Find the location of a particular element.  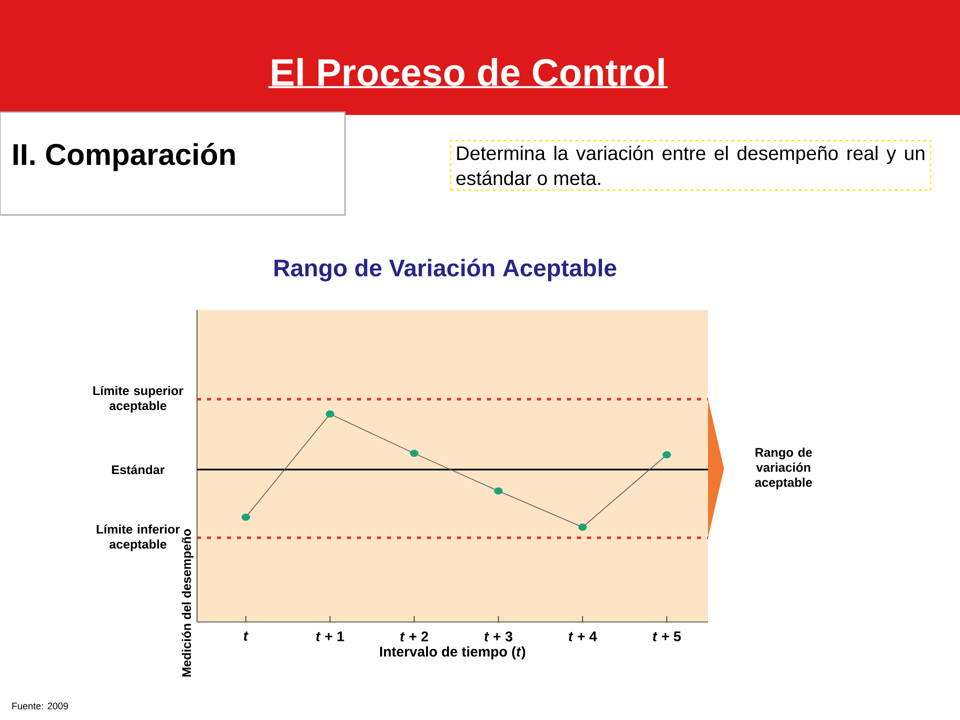

chart-title: Rango de Variación Aceptable is located at coordinates (445, 270).